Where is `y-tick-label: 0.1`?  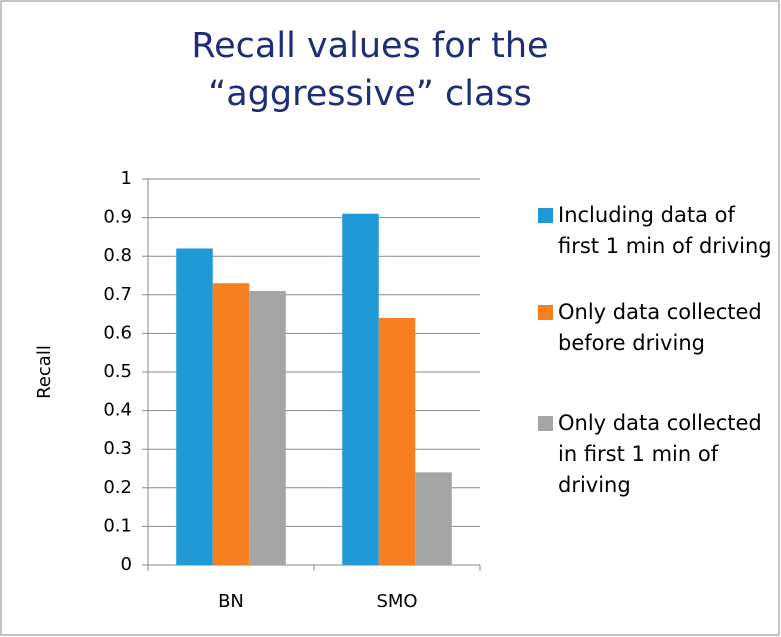
y-tick-label: 0.1 is located at coordinates (117, 525).